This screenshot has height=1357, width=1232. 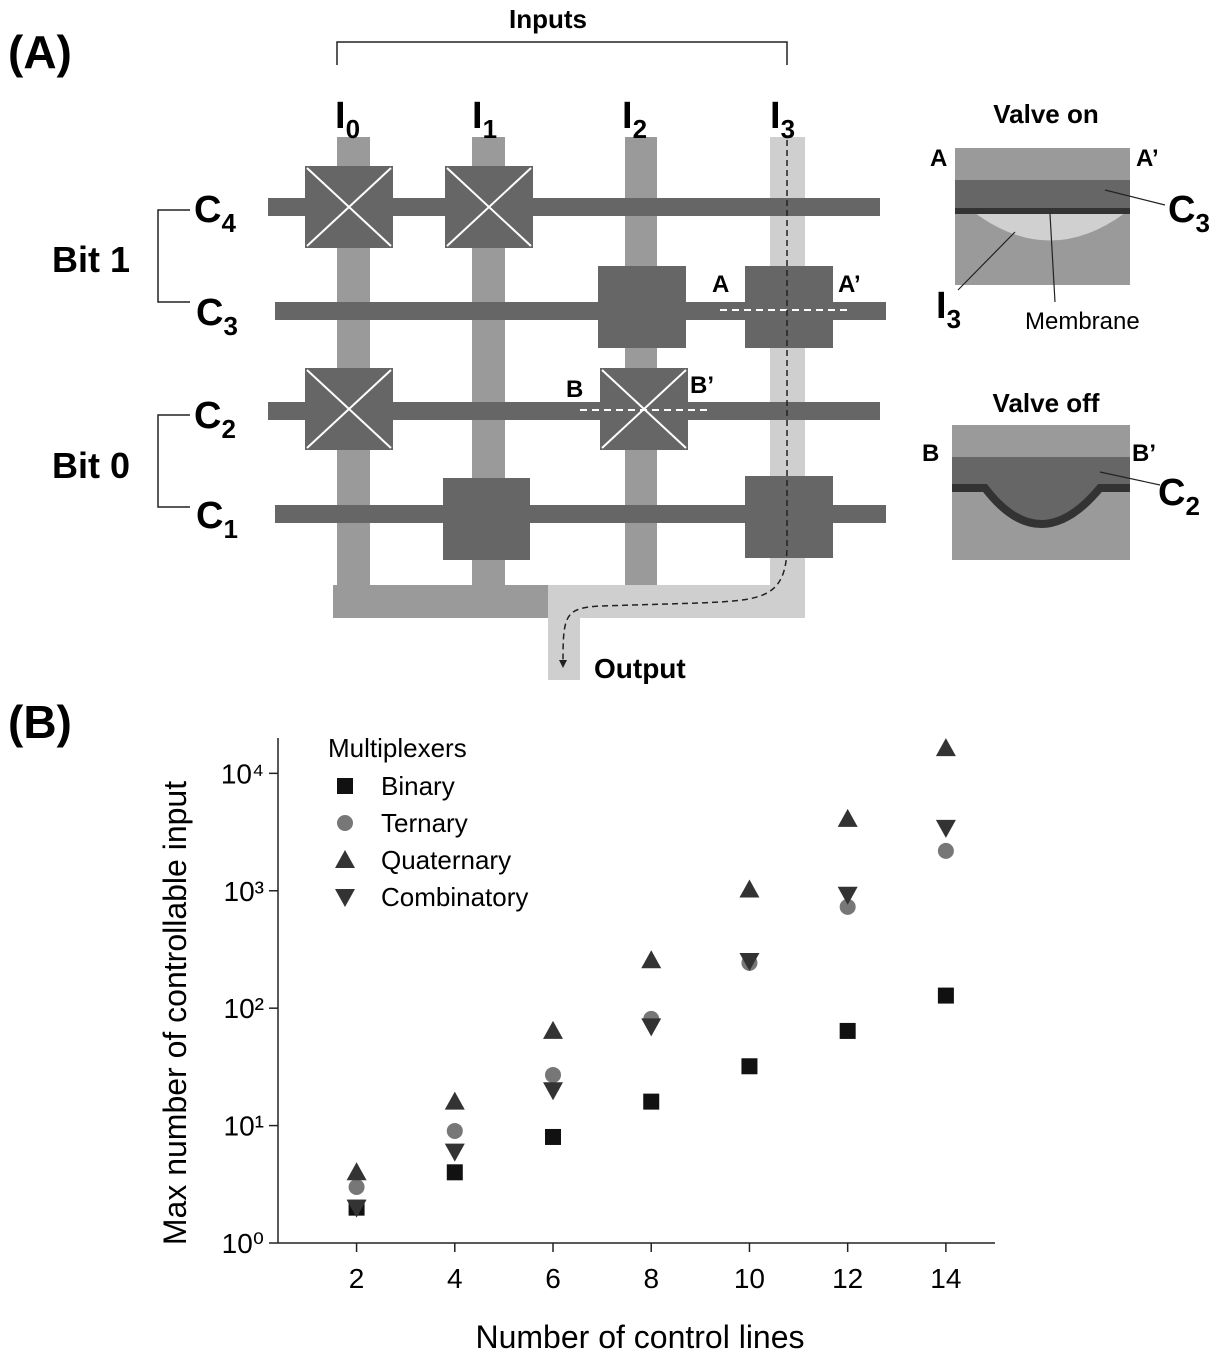 I want to click on flow-arrow, so click(x=563, y=664).